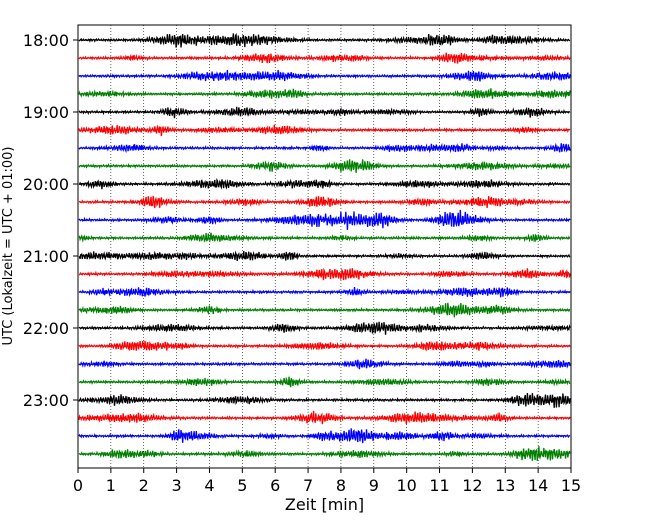 This screenshot has width=650, height=520. I want to click on x-tick-label: 1, so click(111, 485).